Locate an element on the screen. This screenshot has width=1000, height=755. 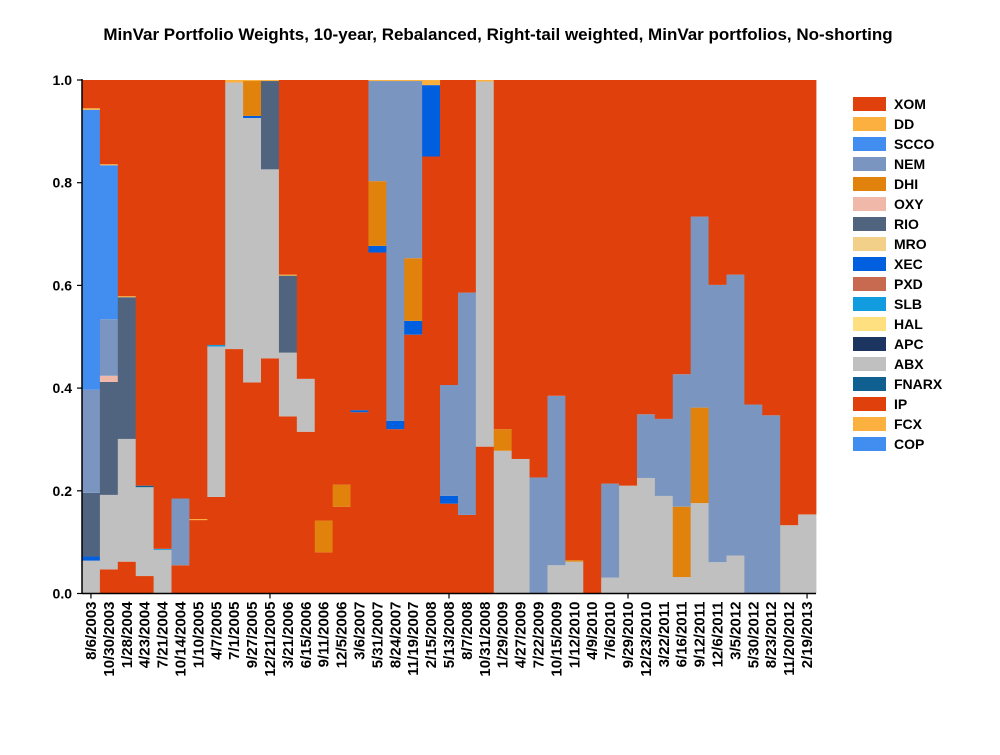
legend-swatch-dhi is located at coordinates (869, 184).